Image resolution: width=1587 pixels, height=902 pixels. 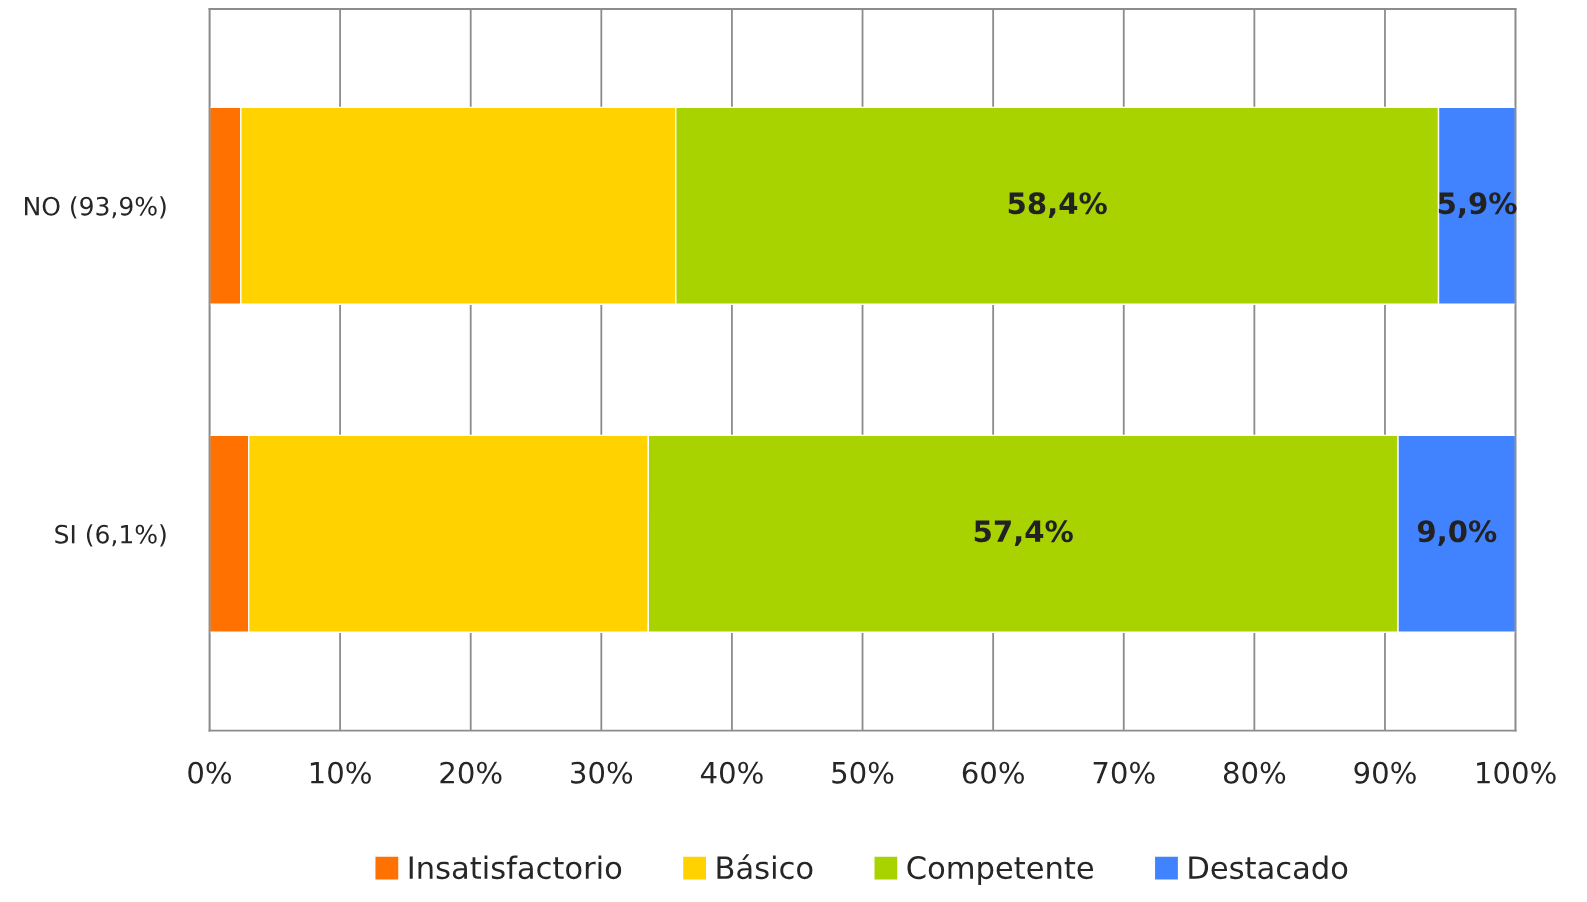 What do you see at coordinates (1516, 772) in the screenshot?
I see `x-tick-label: 100%` at bounding box center [1516, 772].